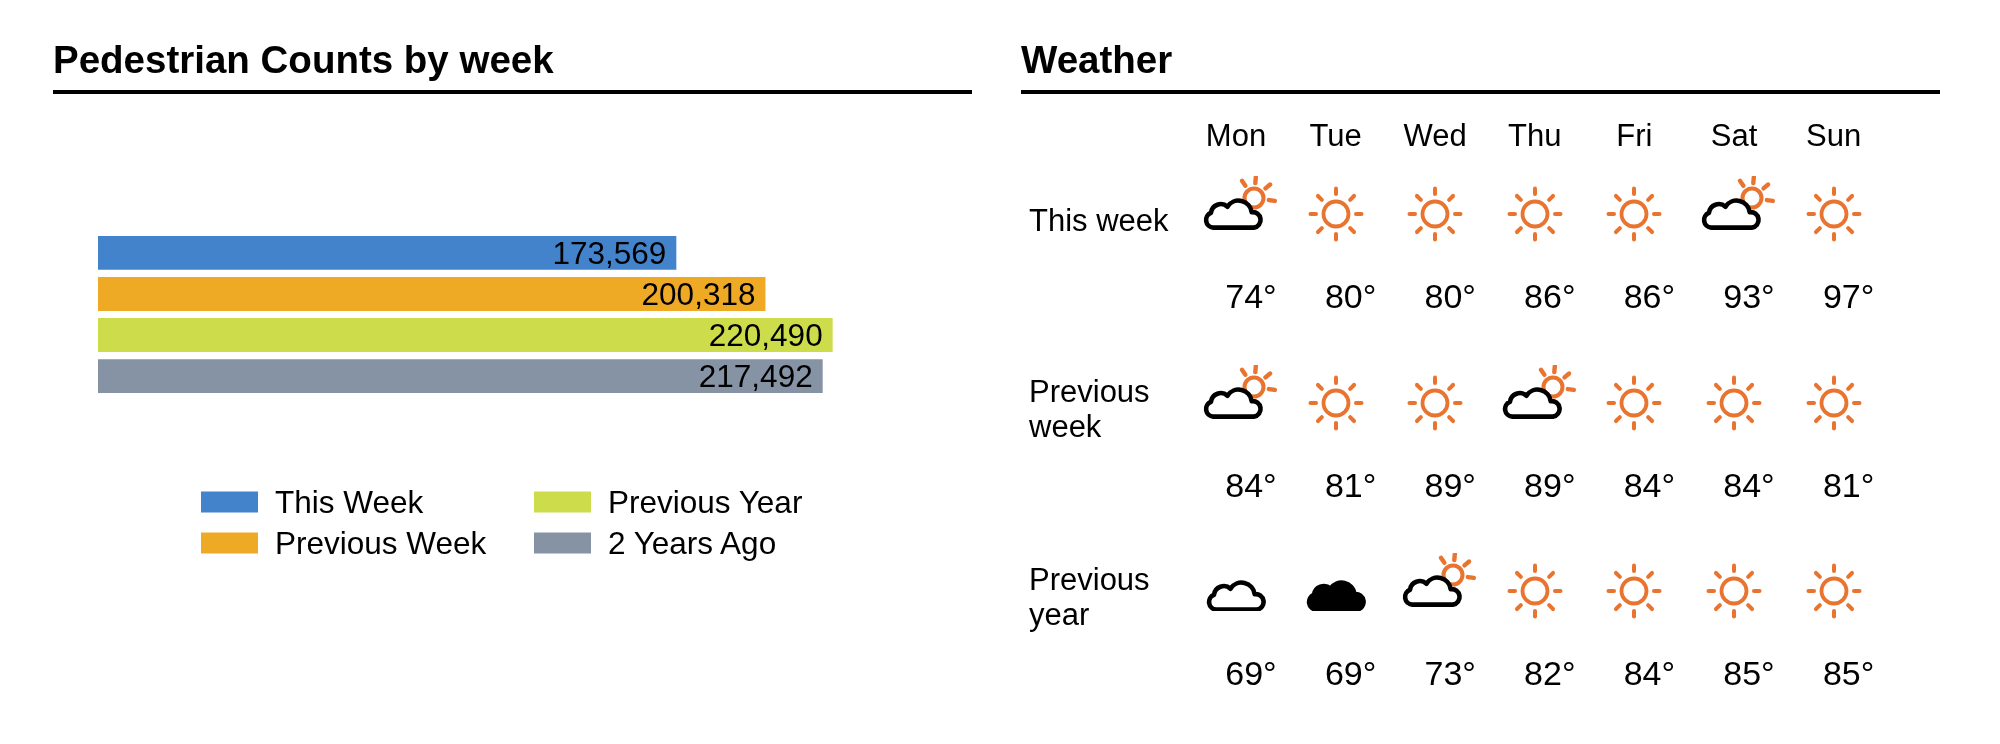 The image size is (2000, 744). What do you see at coordinates (512, 66) in the screenshot?
I see `chart-title: Pedestrian Counts by week` at bounding box center [512, 66].